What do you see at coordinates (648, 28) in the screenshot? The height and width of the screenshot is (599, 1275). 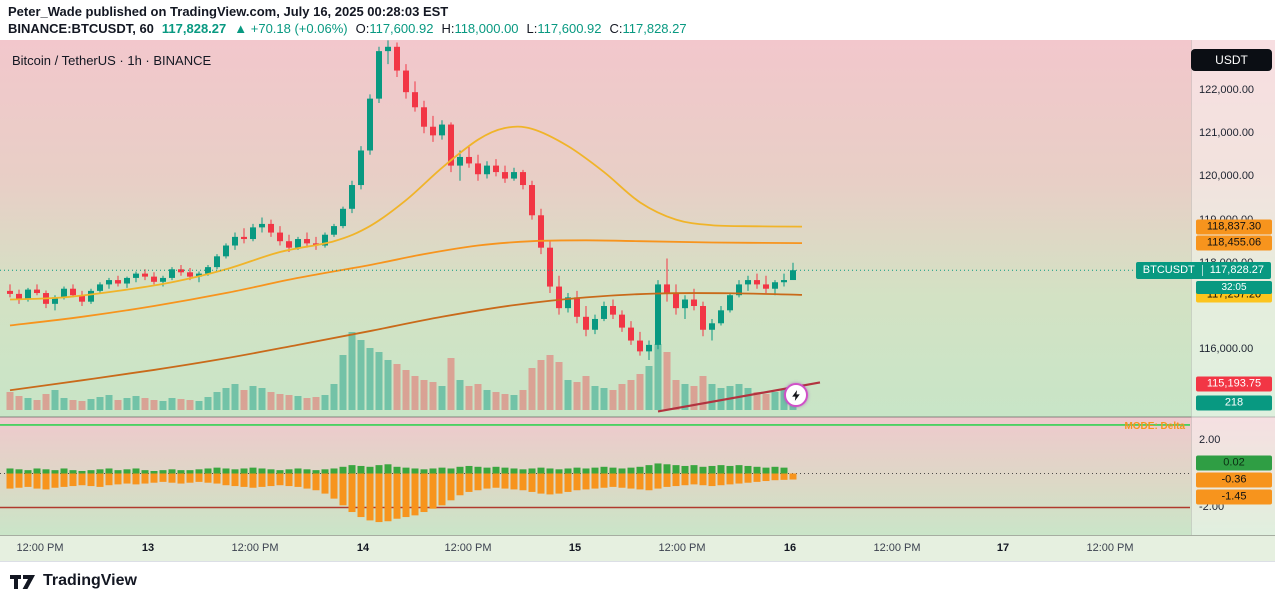 I see `close-value: C:117,828.27` at bounding box center [648, 28].